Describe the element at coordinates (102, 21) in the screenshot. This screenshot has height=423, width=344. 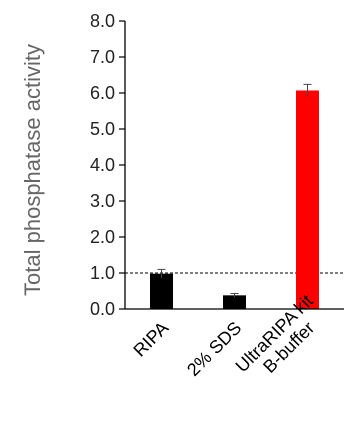
I see `y-tick-label: 8.0` at that location.